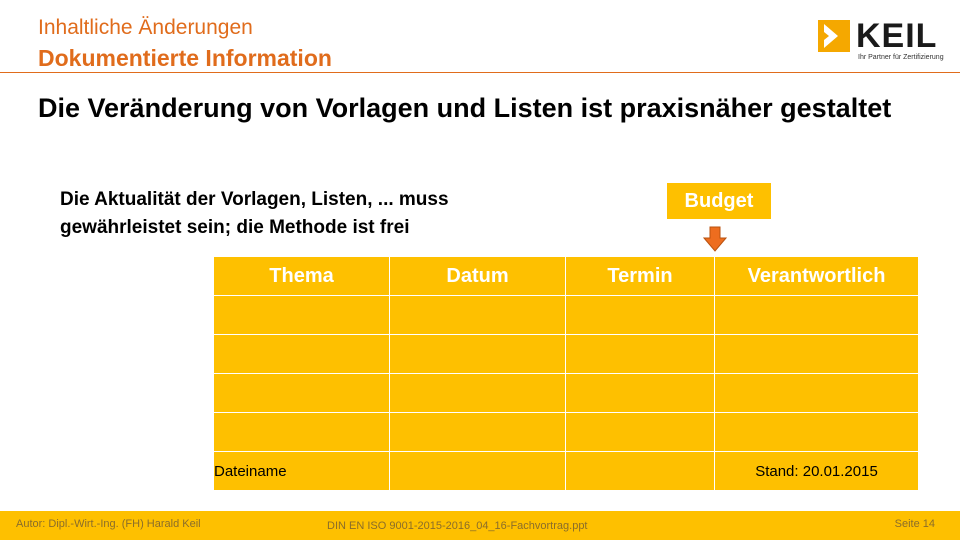 This screenshot has height=540, width=960. I want to click on slide-section-label: Inhaltliche Änderungen, so click(145, 27).